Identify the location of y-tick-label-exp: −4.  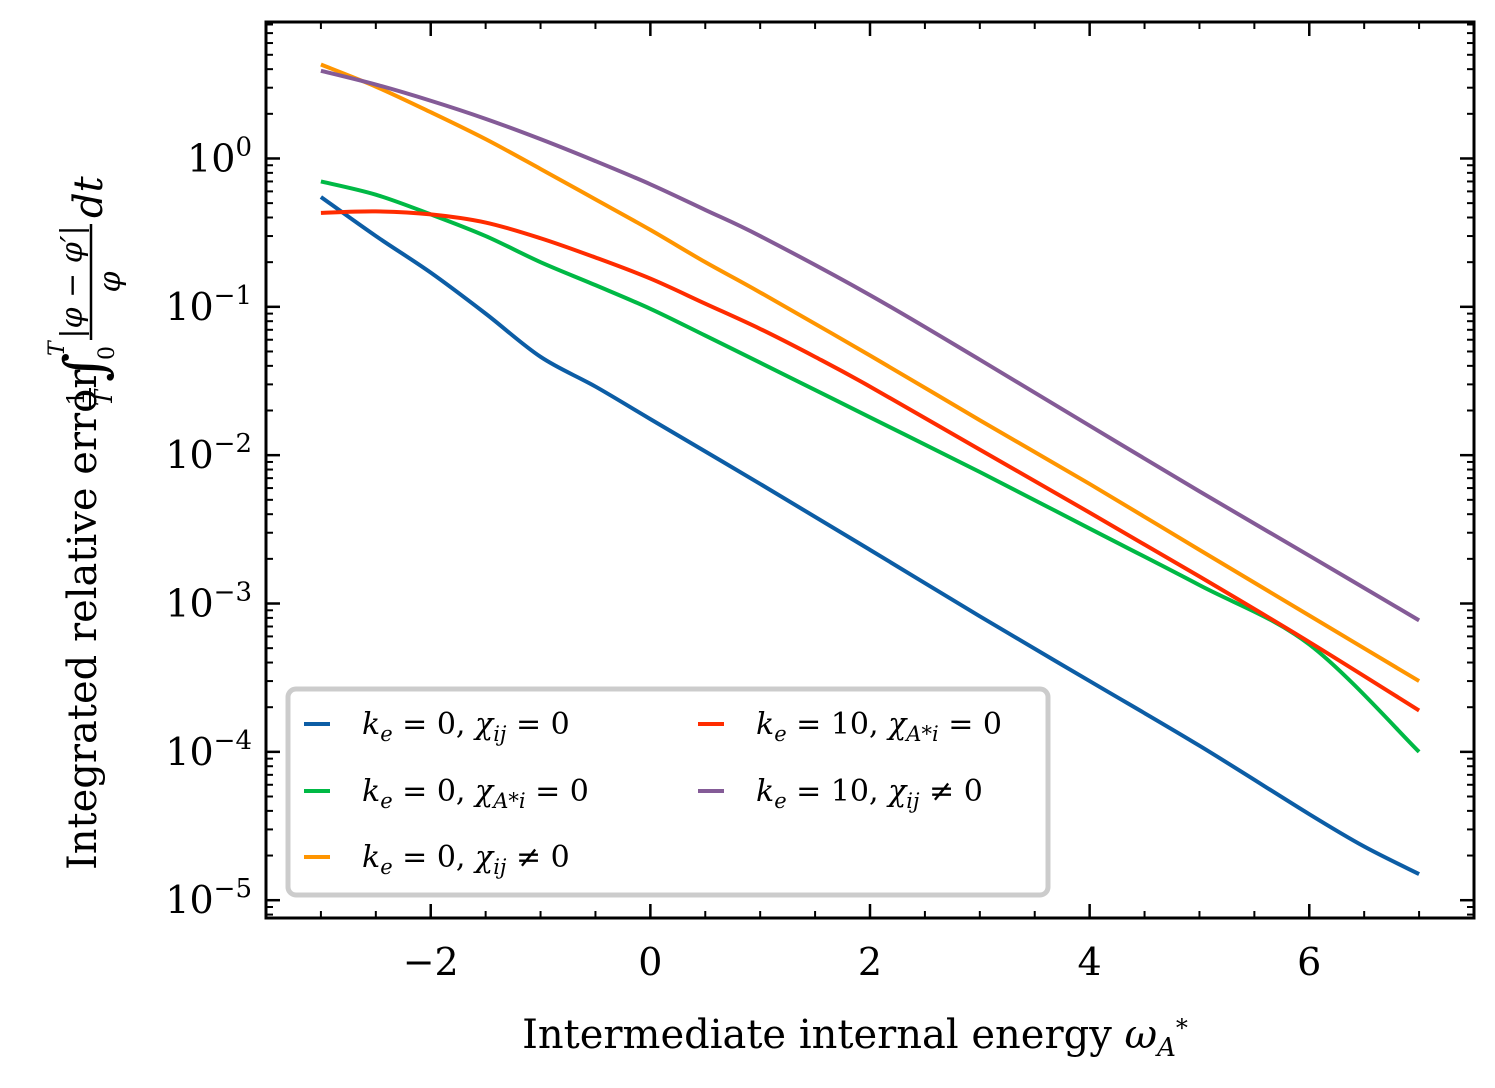
(233, 741).